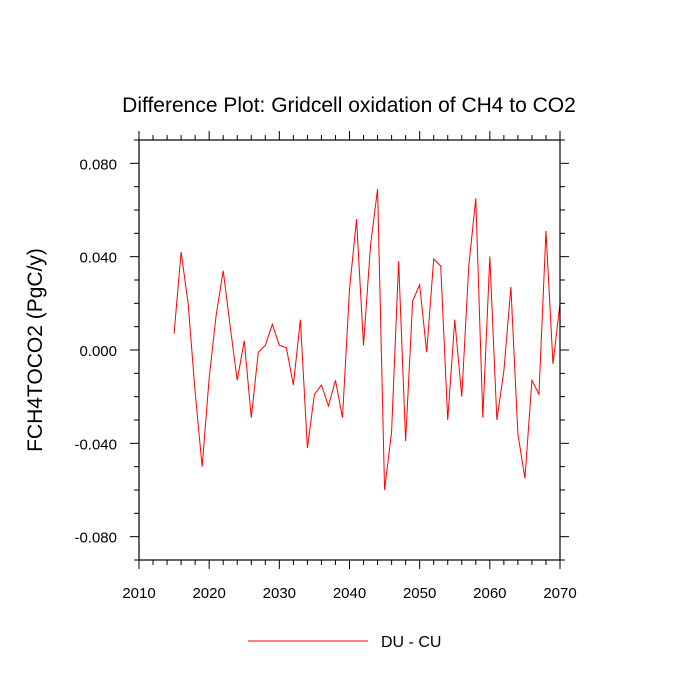 This screenshot has height=700, width=700. Describe the element at coordinates (279, 593) in the screenshot. I see `x-tick-label: 2030` at that location.